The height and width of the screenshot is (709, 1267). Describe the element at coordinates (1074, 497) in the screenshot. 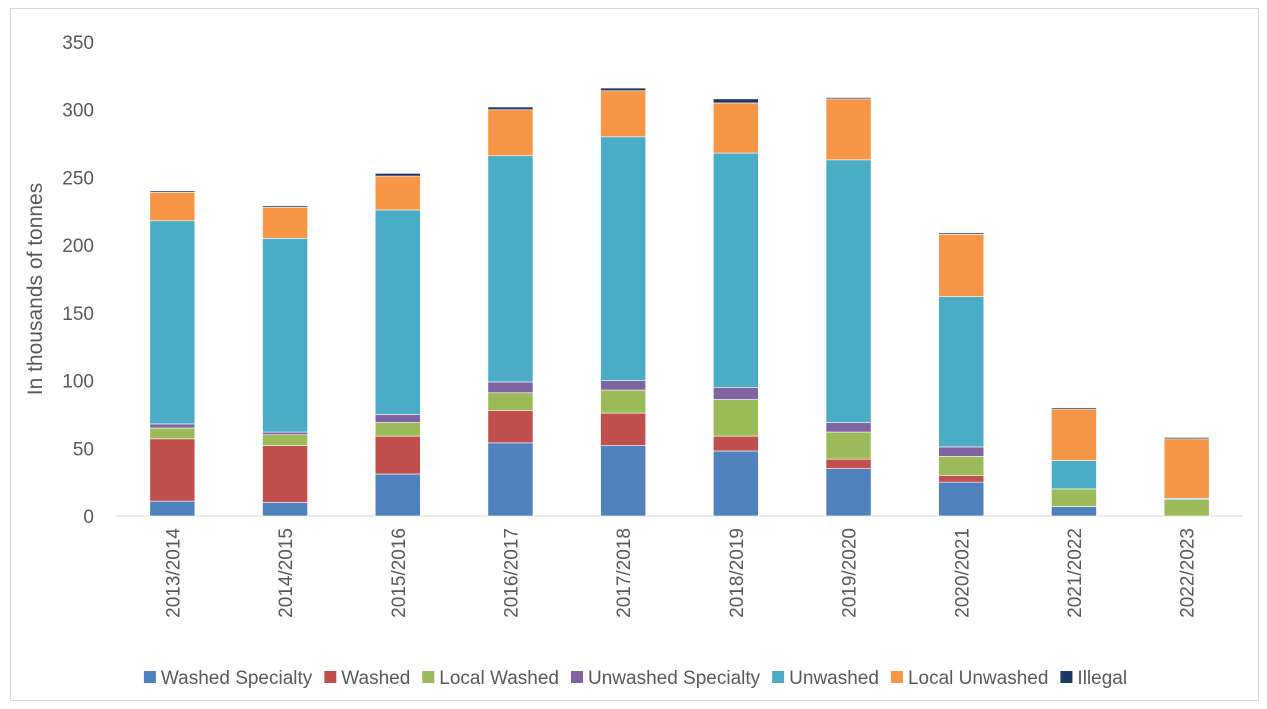

I see `bar-segment-local-washed: Local Washed 2021/2022: 13` at that location.